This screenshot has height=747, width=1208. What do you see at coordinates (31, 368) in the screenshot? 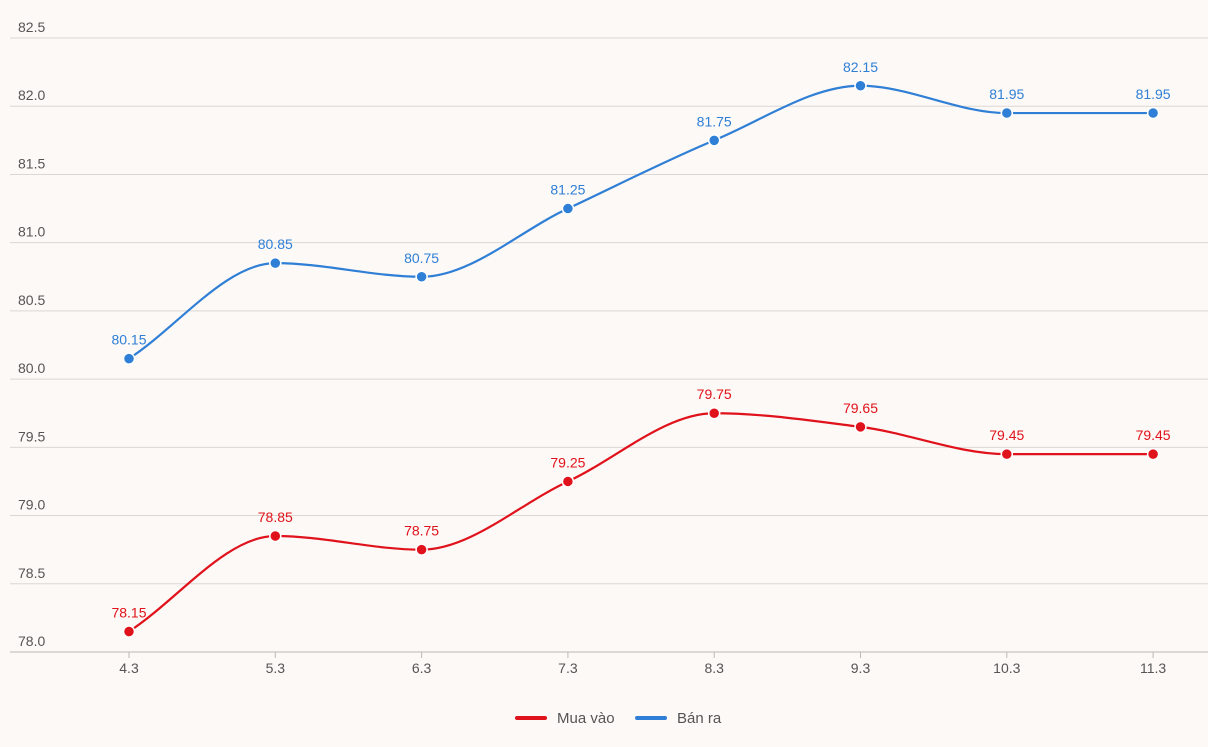
I see `y-tick-label: 80.0` at bounding box center [31, 368].